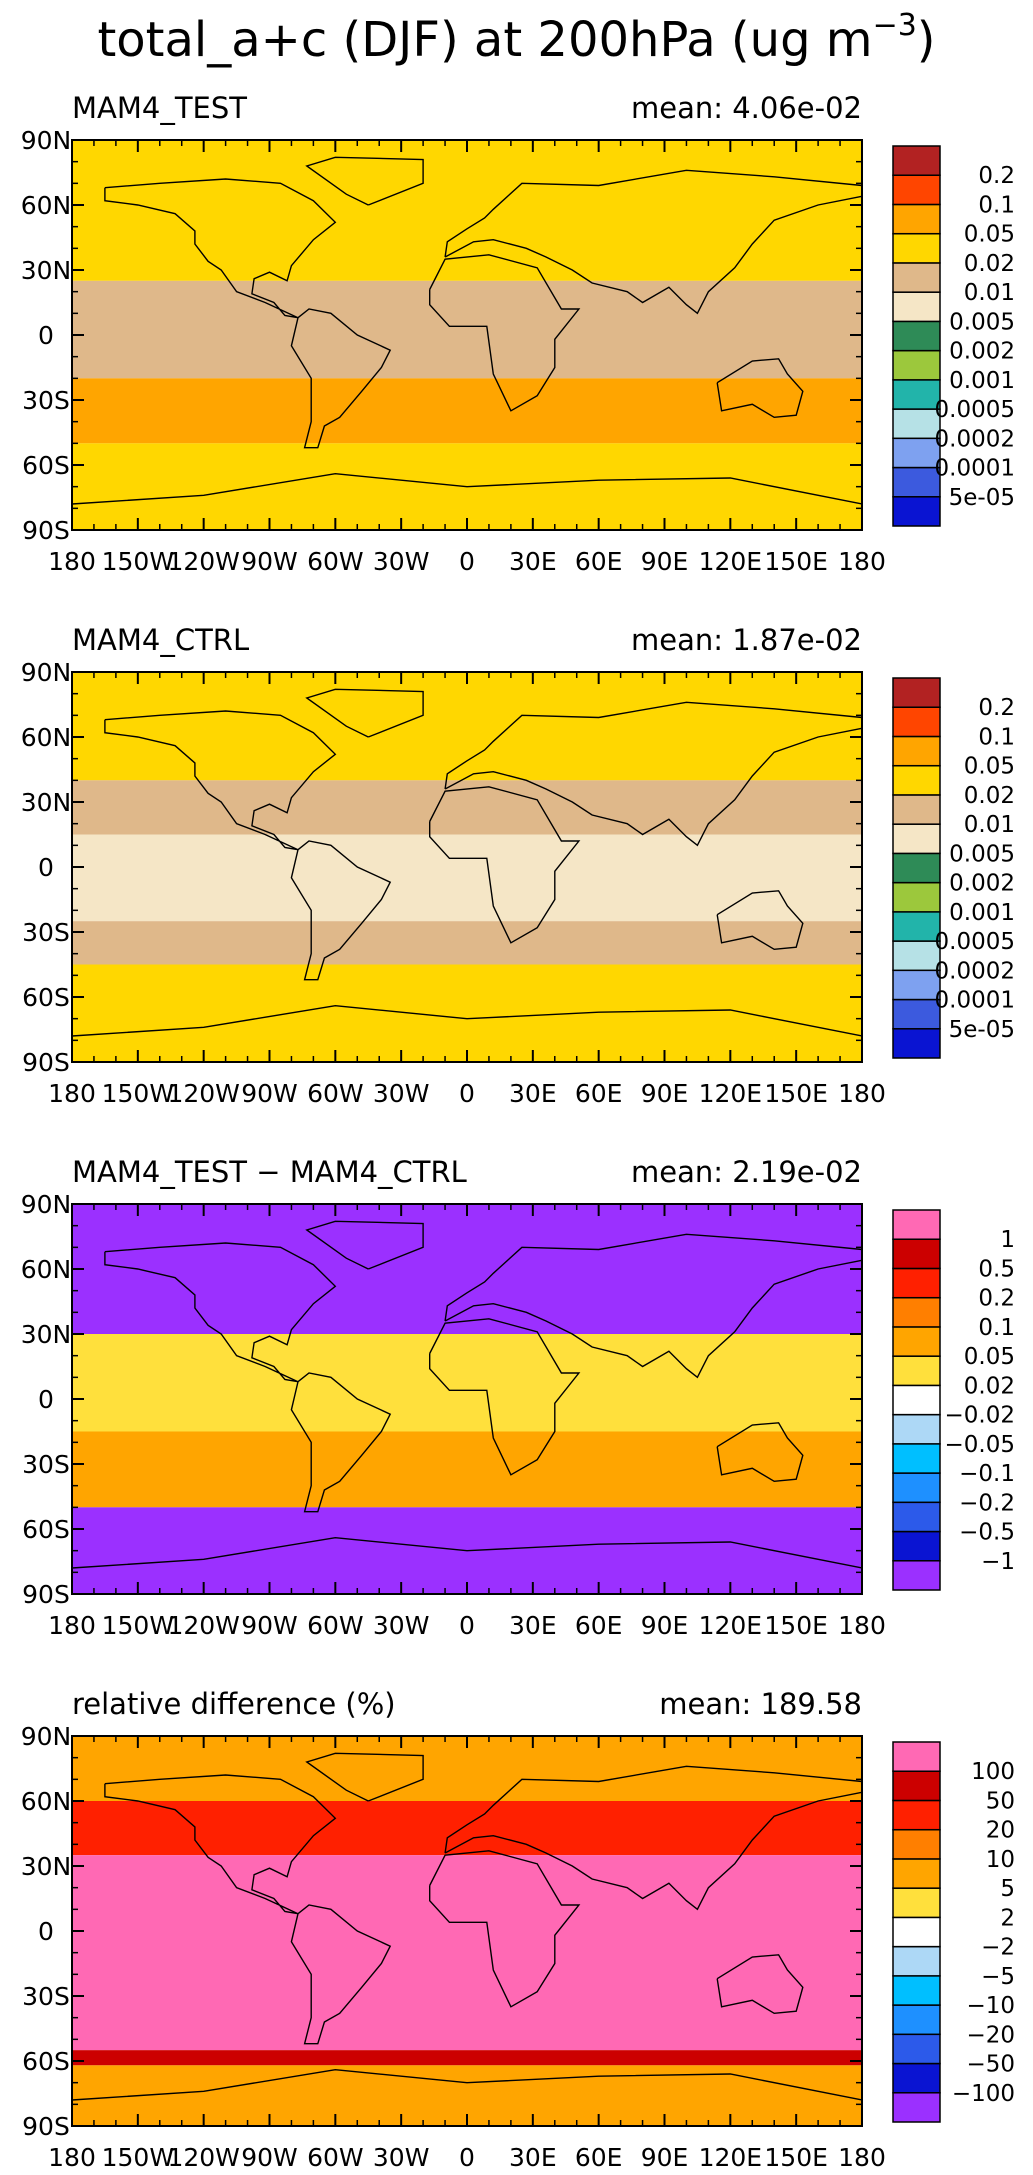  I want to click on colorbar-label: −0.1, so click(987, 1474).